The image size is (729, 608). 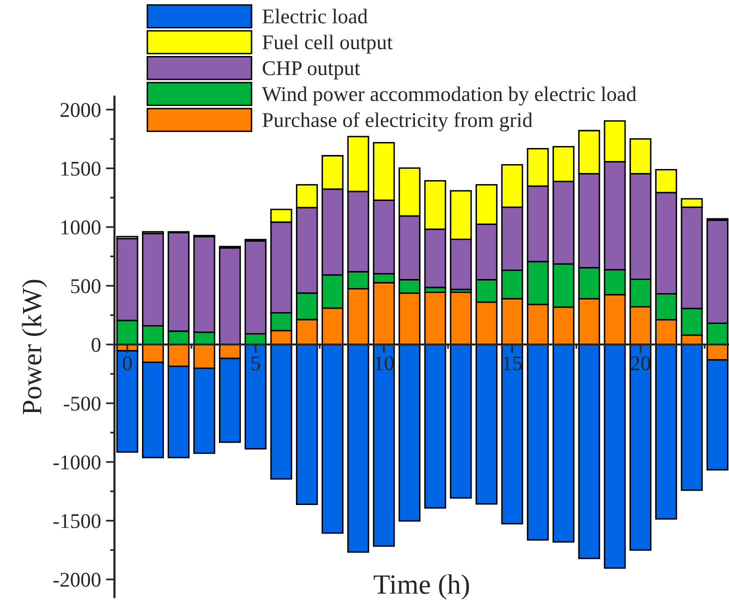 What do you see at coordinates (421, 587) in the screenshot?
I see `x-axis-title: Time (h)` at bounding box center [421, 587].